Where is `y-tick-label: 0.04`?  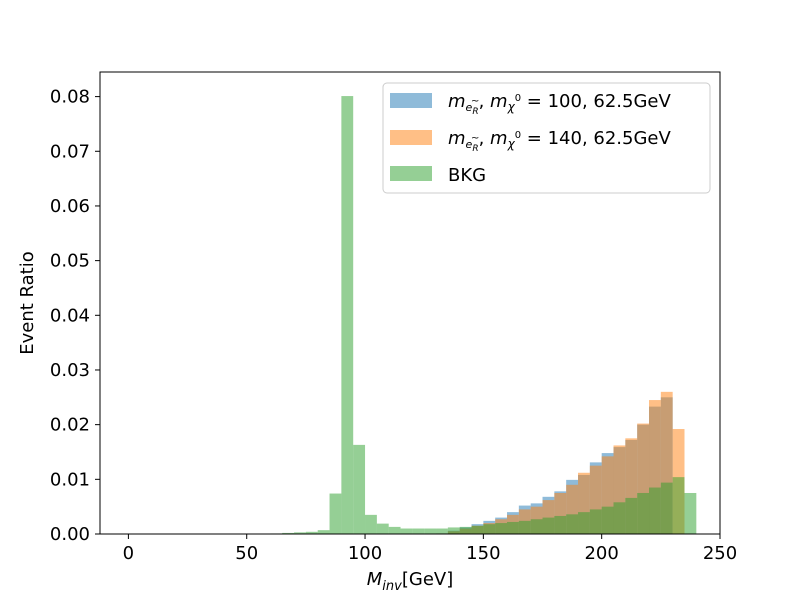
y-tick-label: 0.04 is located at coordinates (70, 315).